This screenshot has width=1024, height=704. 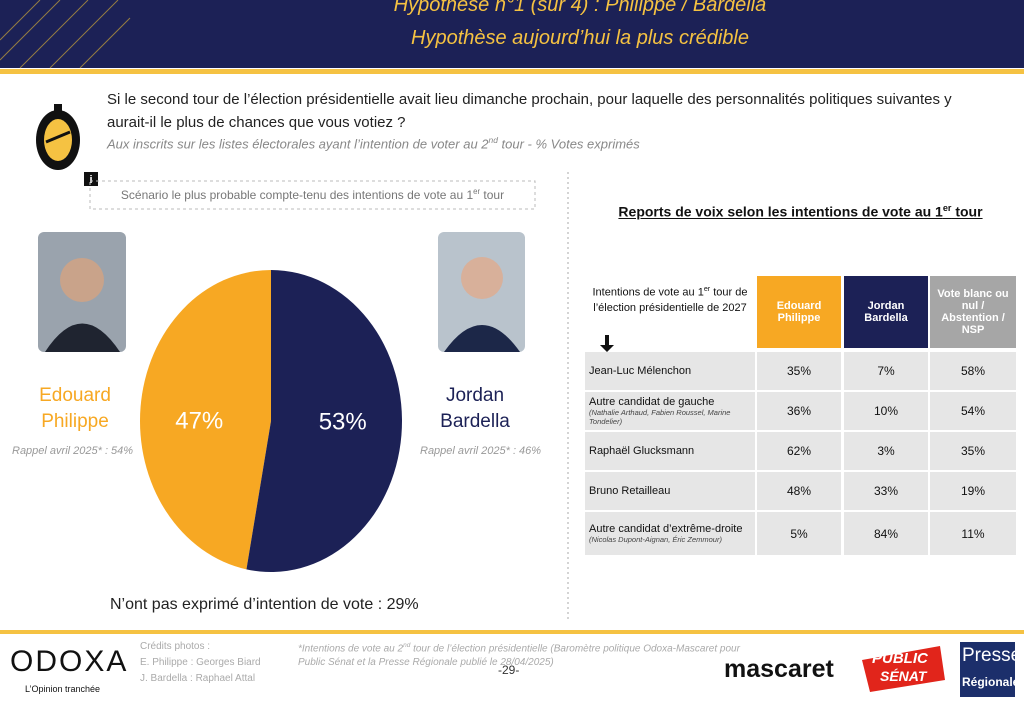 What do you see at coordinates (652, 402) in the screenshot?
I see `row-label: Autre candidat de gauche` at bounding box center [652, 402].